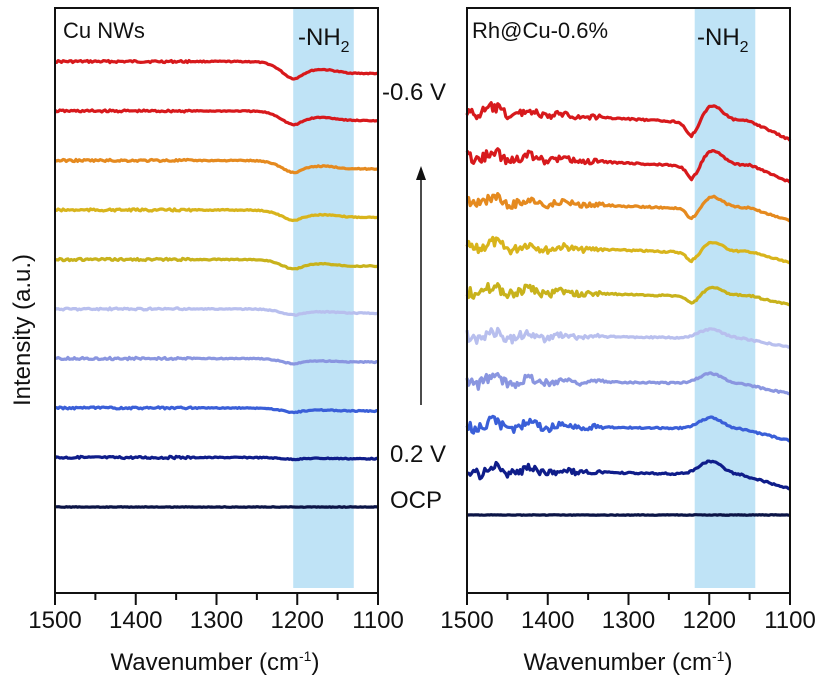 Image resolution: width=831 pixels, height=689 pixels. What do you see at coordinates (22, 330) in the screenshot?
I see `y-axis-label: Intensity (a.u.)` at bounding box center [22, 330].